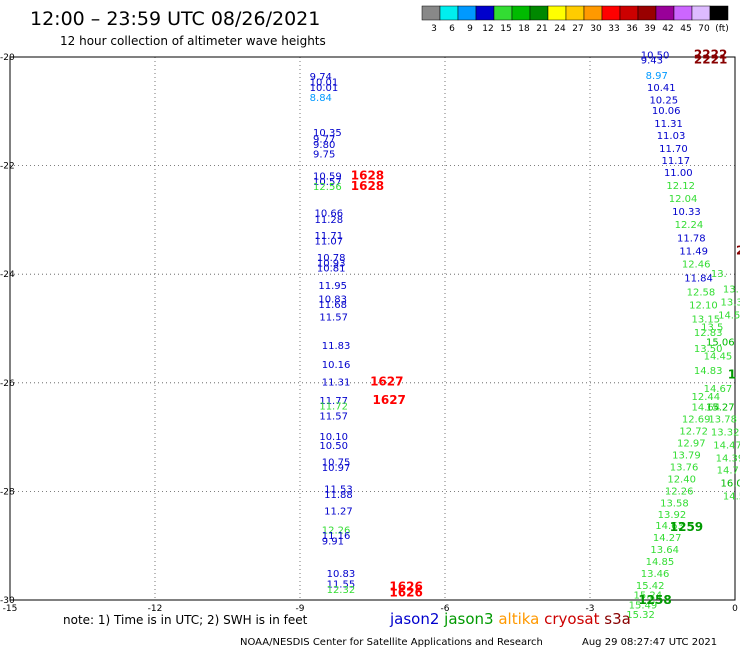 The width and height of the screenshot is (740, 650). I want to click on wave-height-label: 10.81, so click(331, 269).